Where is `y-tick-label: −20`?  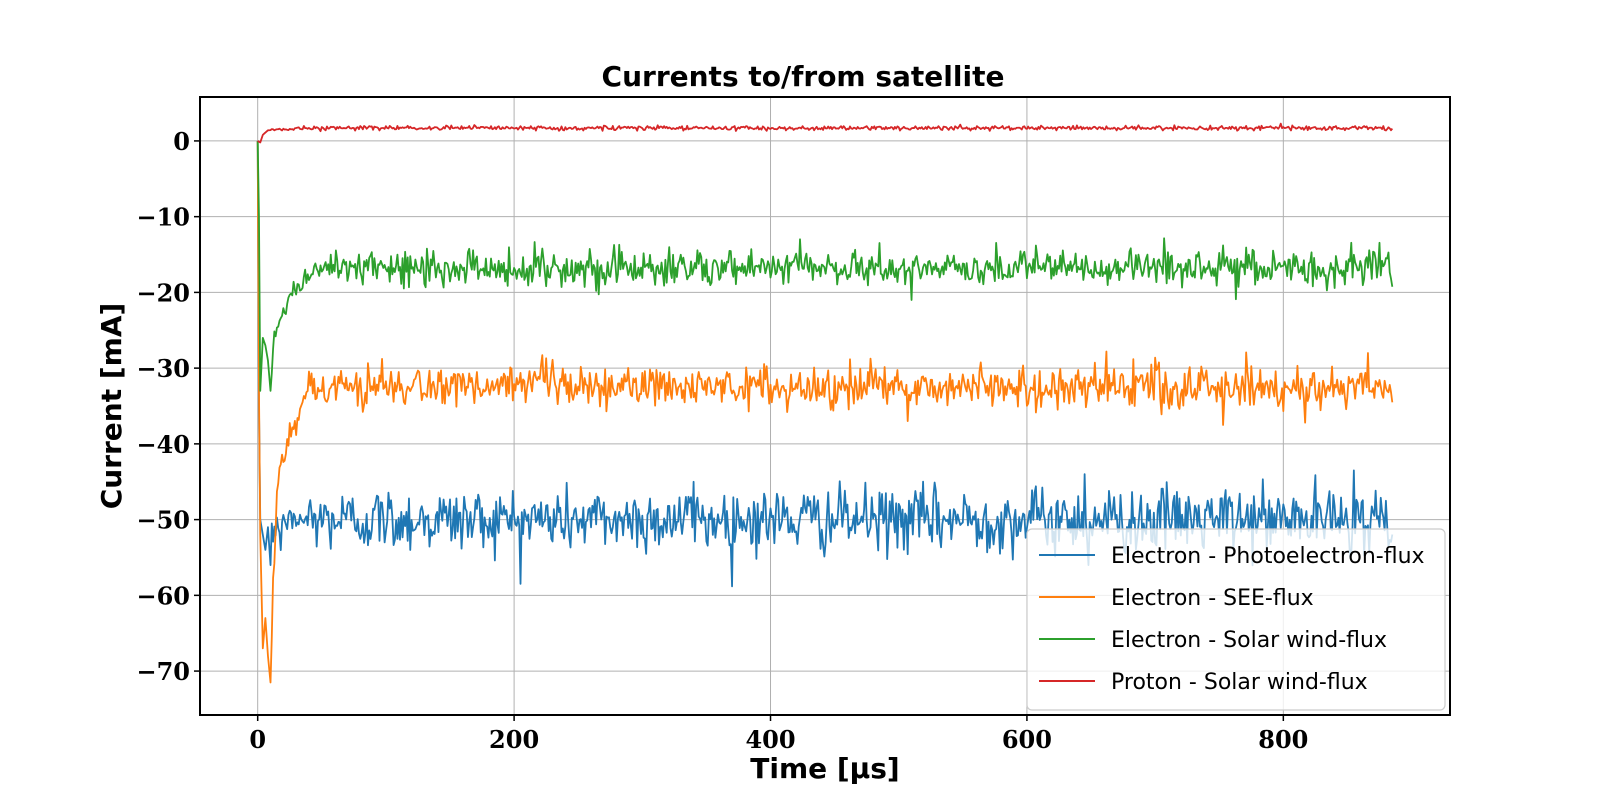 y-tick-label: −20 is located at coordinates (163, 292).